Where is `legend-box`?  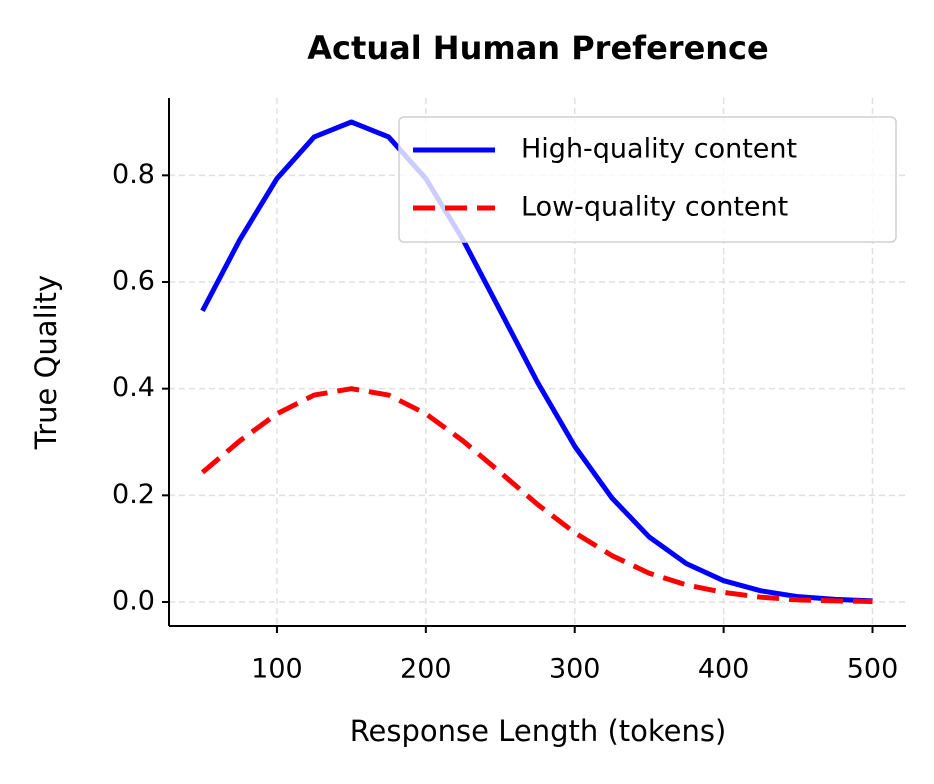 legend-box is located at coordinates (647, 179).